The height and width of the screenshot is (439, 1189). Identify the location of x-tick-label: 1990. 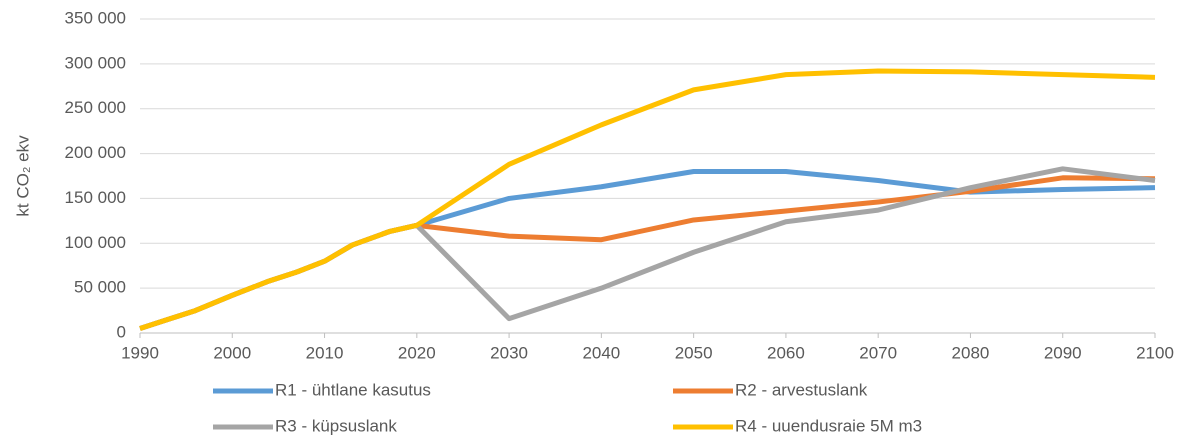
(140, 352).